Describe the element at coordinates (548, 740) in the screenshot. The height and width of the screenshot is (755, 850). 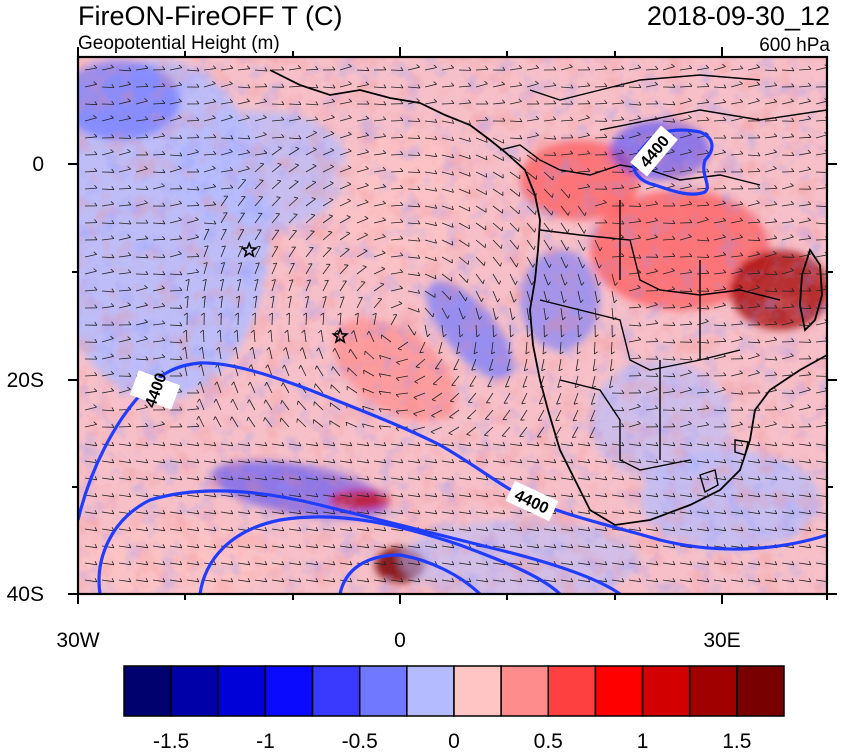
I see `colorbar-tick-label: 0.5` at that location.